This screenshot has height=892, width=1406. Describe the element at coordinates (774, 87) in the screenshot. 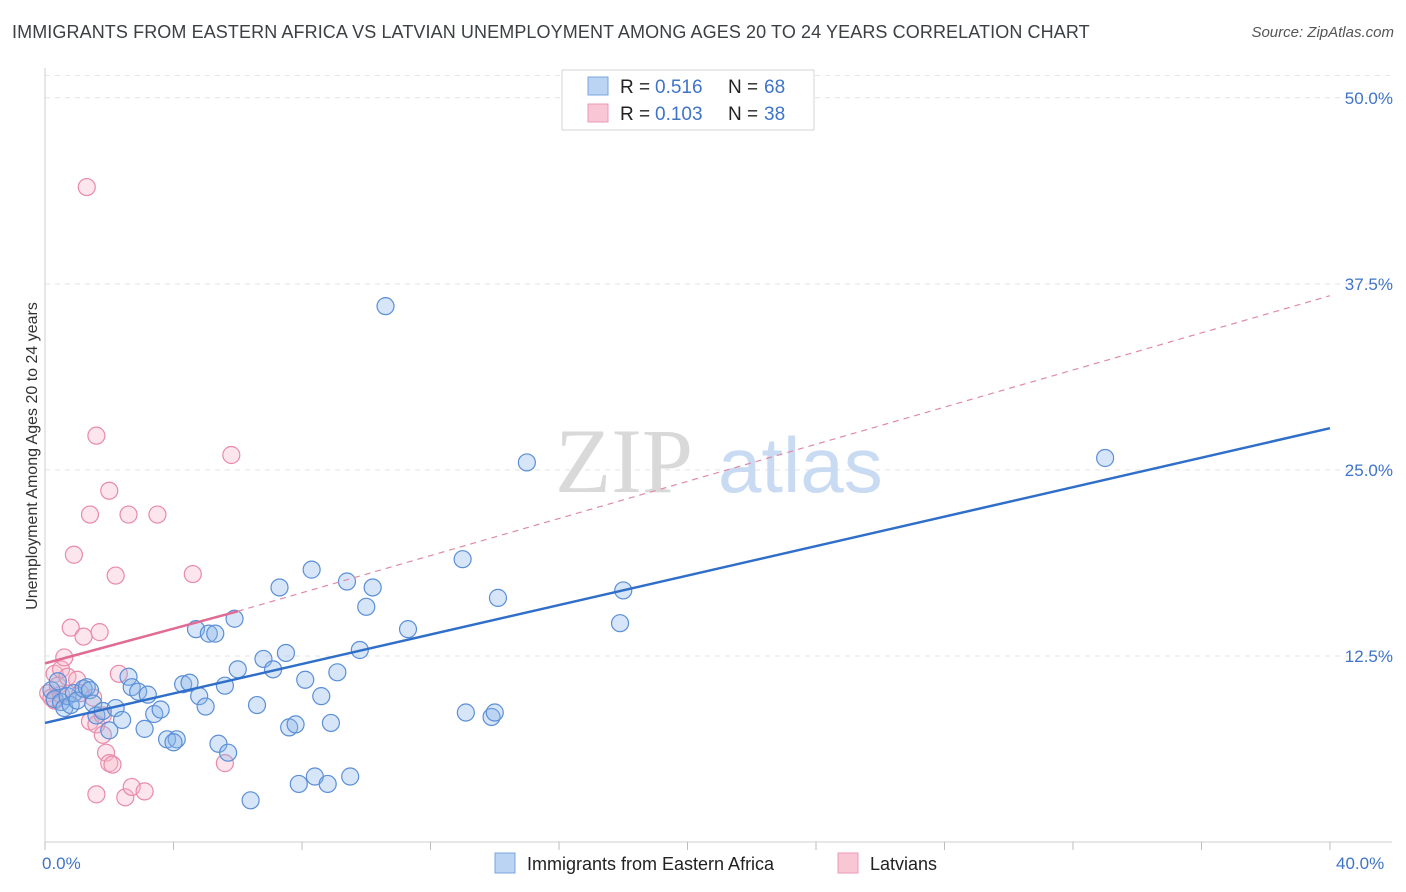

I see `legend-n-value-1: 68` at that location.